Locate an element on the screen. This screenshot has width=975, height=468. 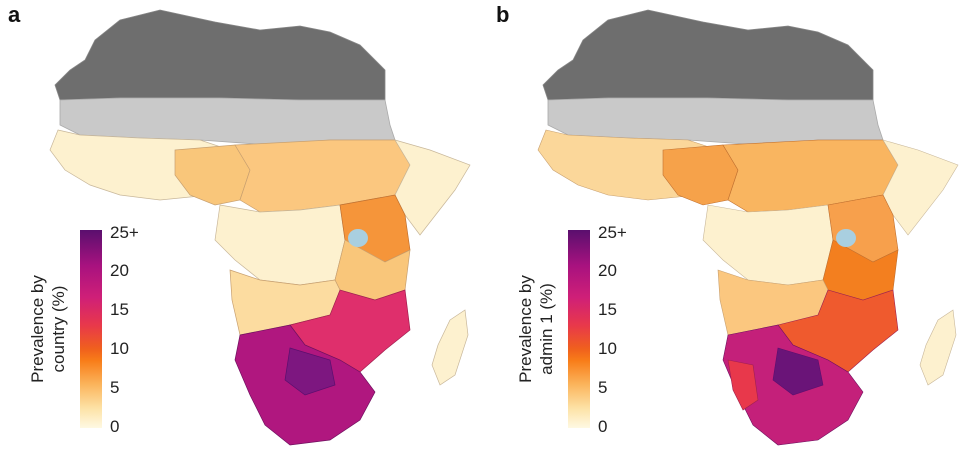
panel-b-label: b is located at coordinates (503, 14).